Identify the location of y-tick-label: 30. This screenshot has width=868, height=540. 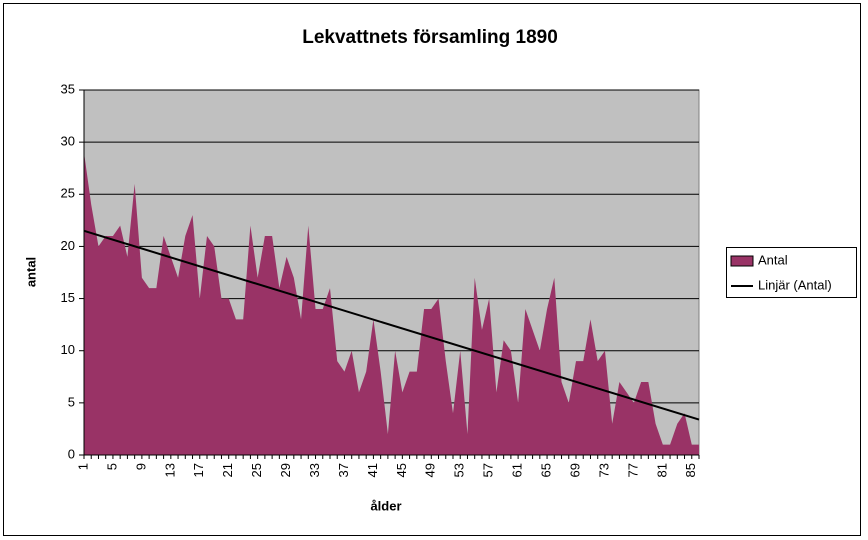
(68, 141).